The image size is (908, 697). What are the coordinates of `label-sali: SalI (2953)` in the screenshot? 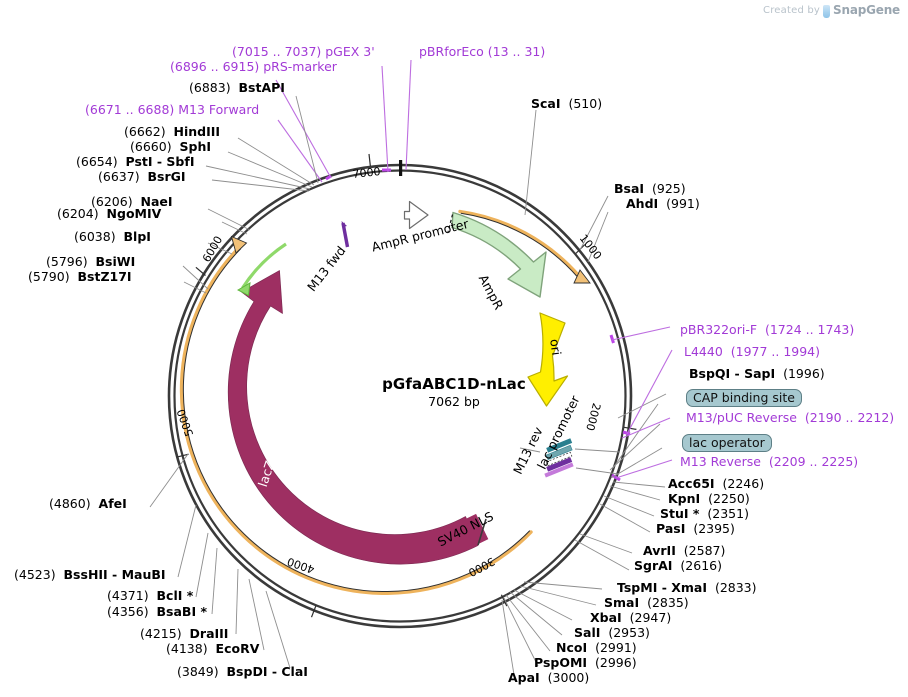 It's located at (612, 632).